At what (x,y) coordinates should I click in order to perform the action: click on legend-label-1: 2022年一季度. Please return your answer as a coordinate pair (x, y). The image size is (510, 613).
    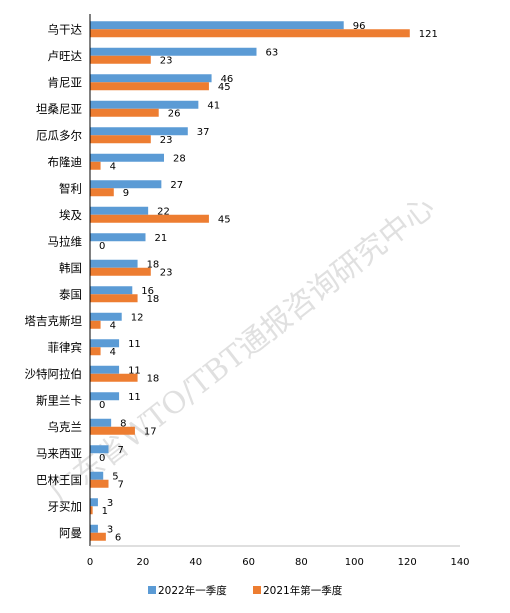
    Looking at the image, I should click on (192, 590).